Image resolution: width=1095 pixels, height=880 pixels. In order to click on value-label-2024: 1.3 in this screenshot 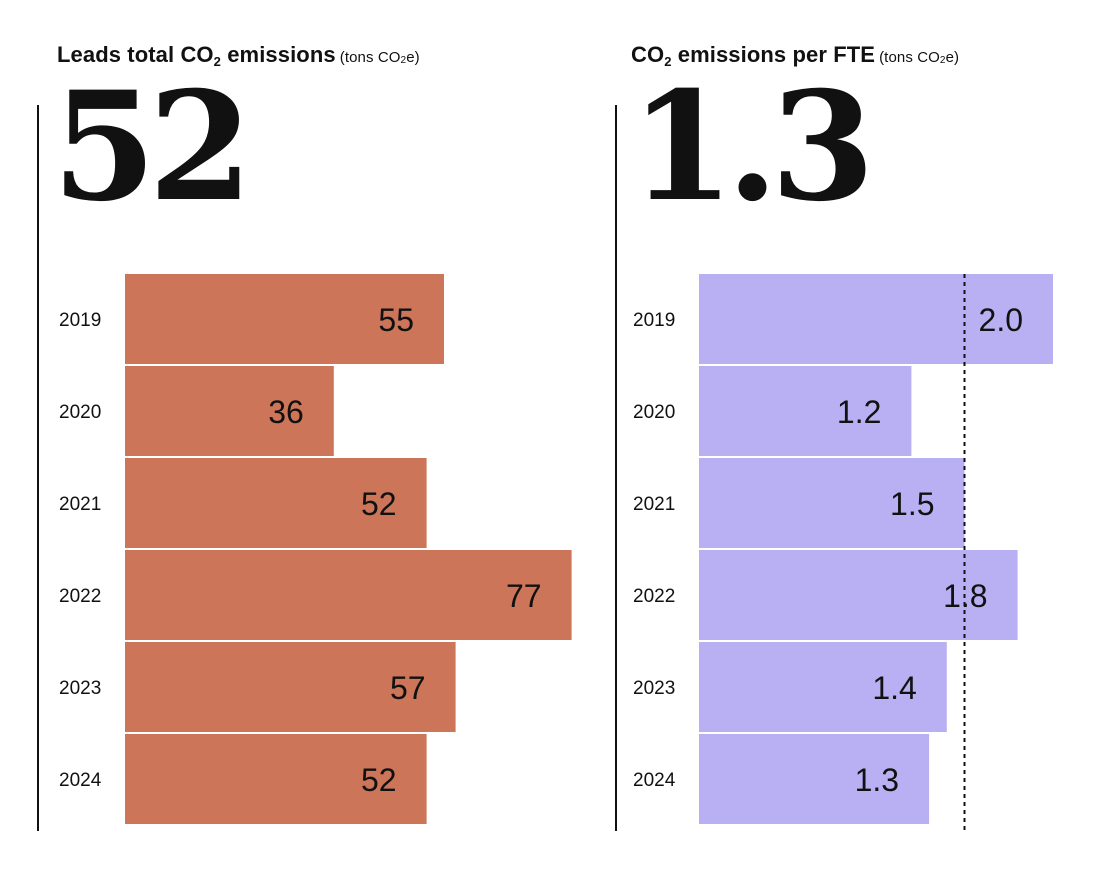, I will do `click(877, 780)`.